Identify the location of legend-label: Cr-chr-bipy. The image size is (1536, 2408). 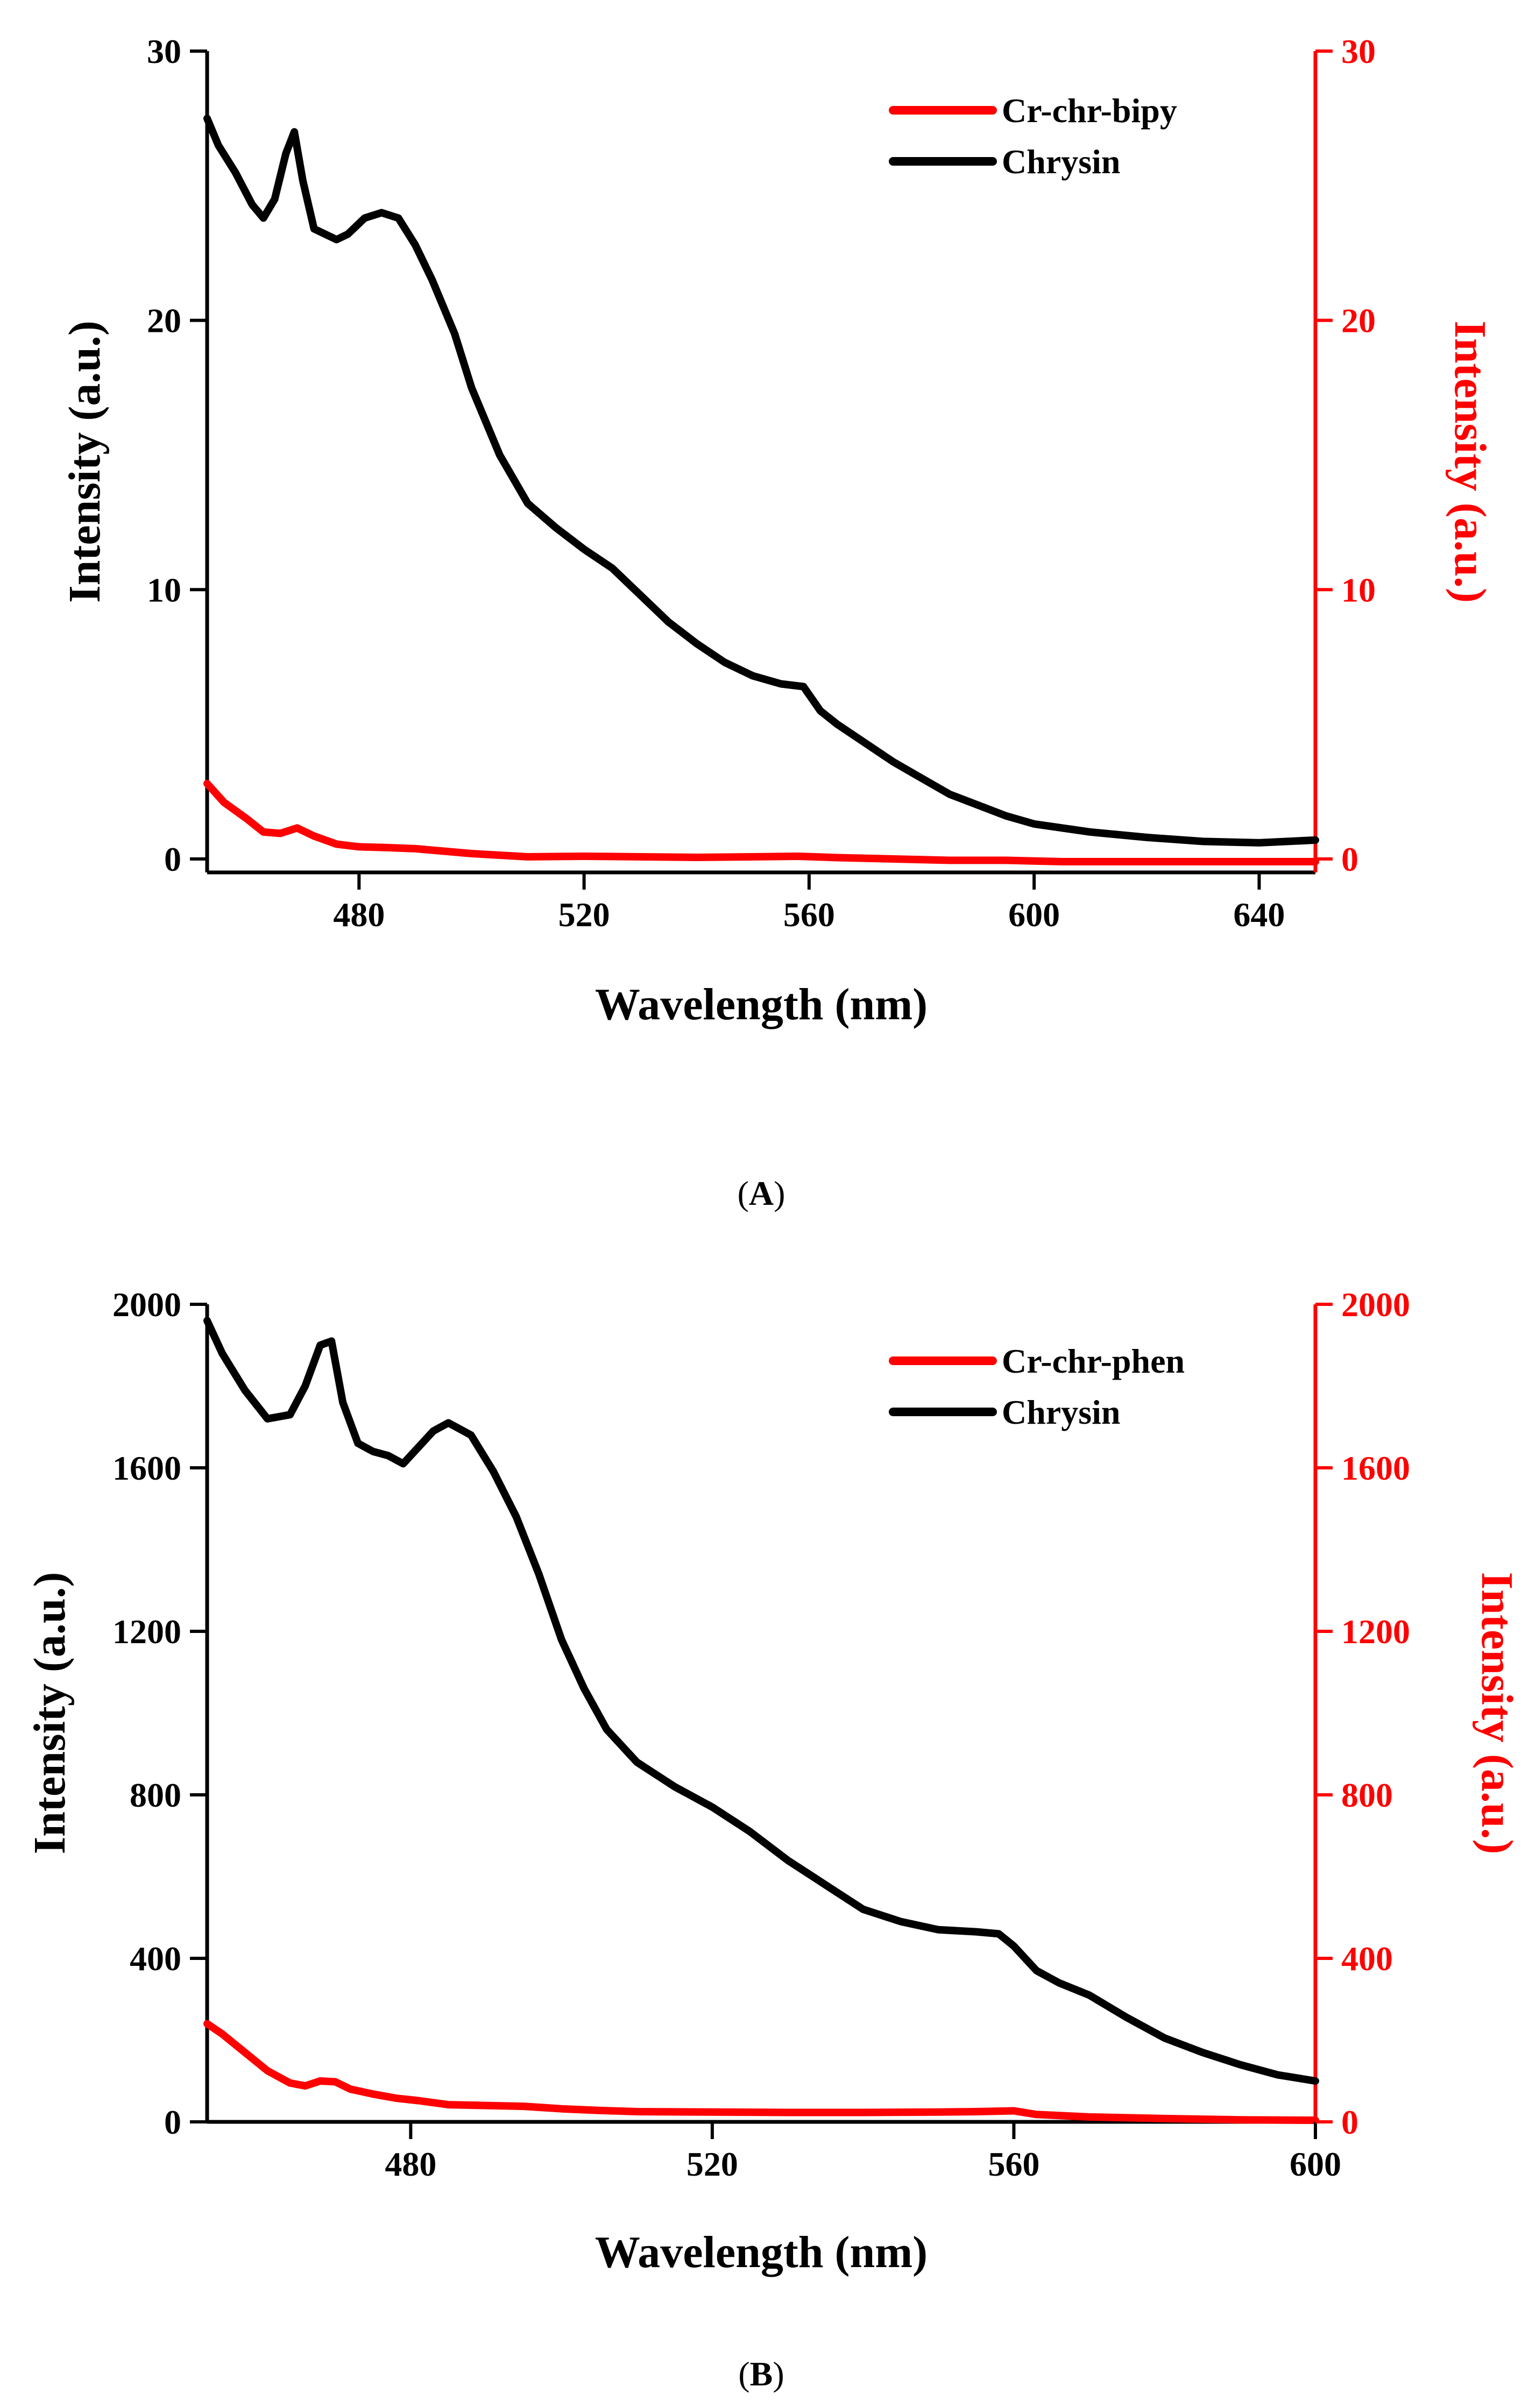
(1089, 110).